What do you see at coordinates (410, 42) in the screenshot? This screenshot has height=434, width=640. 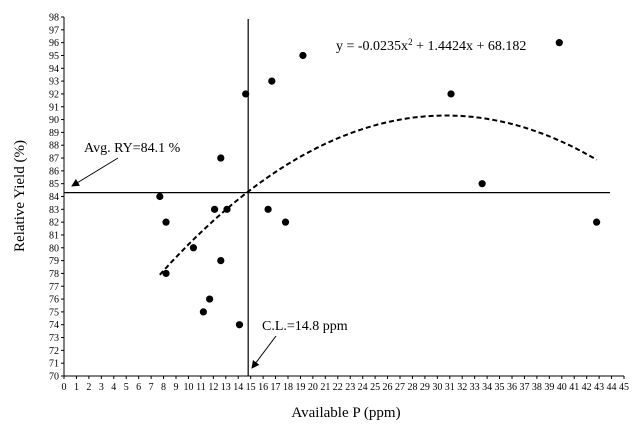 I see `equation-superscript: 2` at bounding box center [410, 42].